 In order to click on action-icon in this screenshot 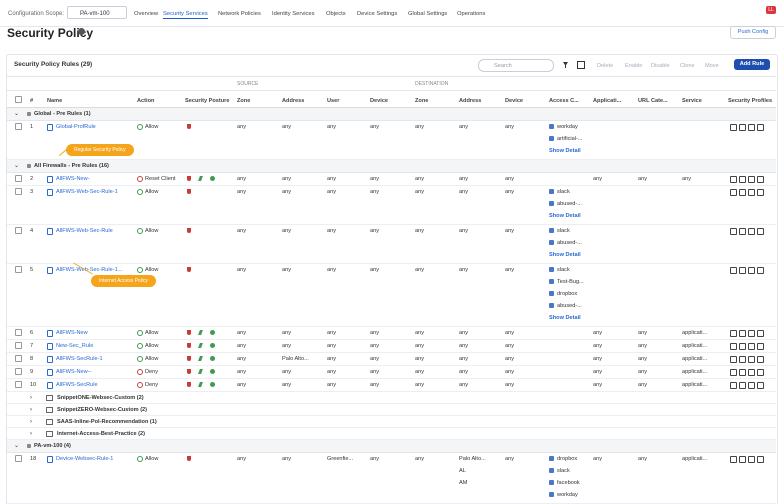, I will do `click(140, 346)`.